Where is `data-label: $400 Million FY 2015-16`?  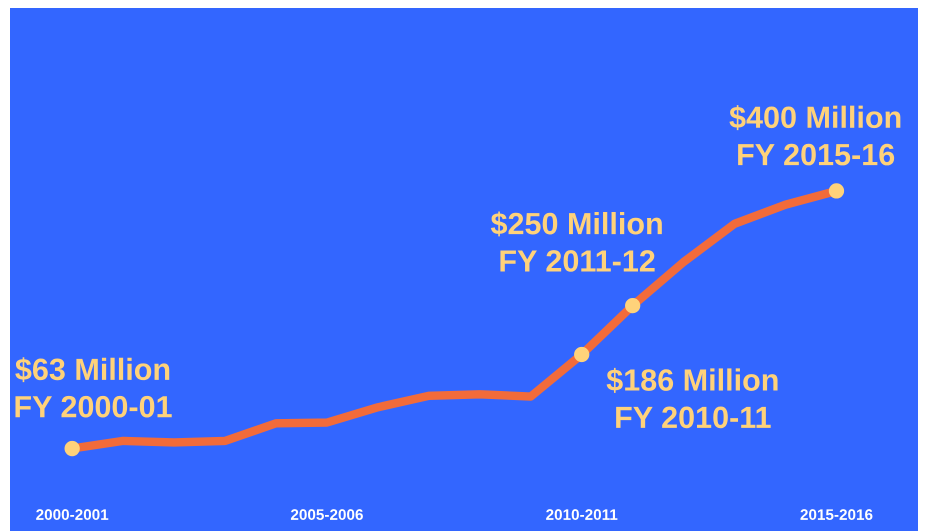 data-label: $400 Million FY 2015-16 is located at coordinates (814, 135).